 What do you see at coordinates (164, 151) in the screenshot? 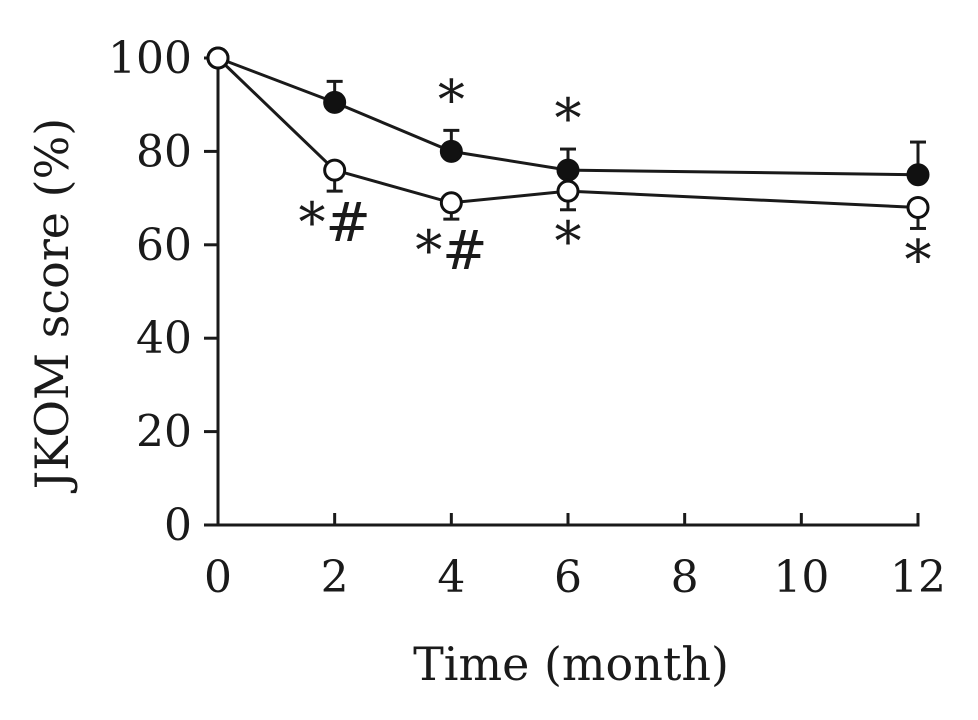
I see `y-tick-label: 80` at bounding box center [164, 151].